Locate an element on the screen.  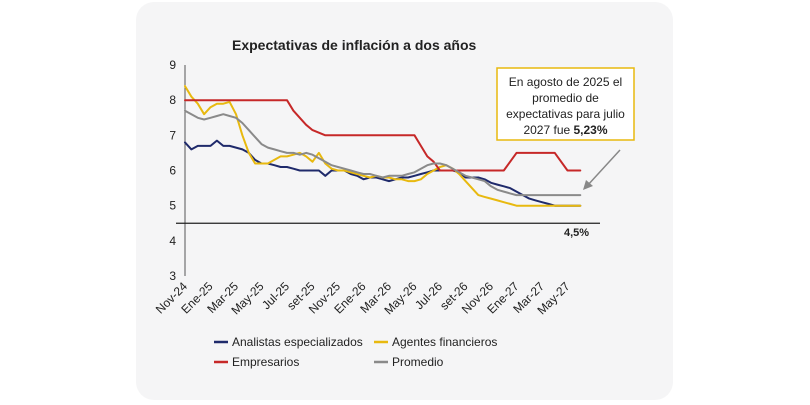
annotation-box is located at coordinates (565, 104).